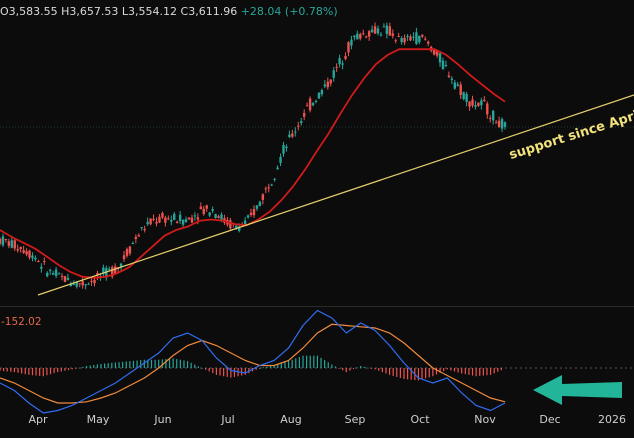 Image resolution: width=634 pixels, height=438 pixels. I want to click on x-tick-label: 2026, so click(612, 419).